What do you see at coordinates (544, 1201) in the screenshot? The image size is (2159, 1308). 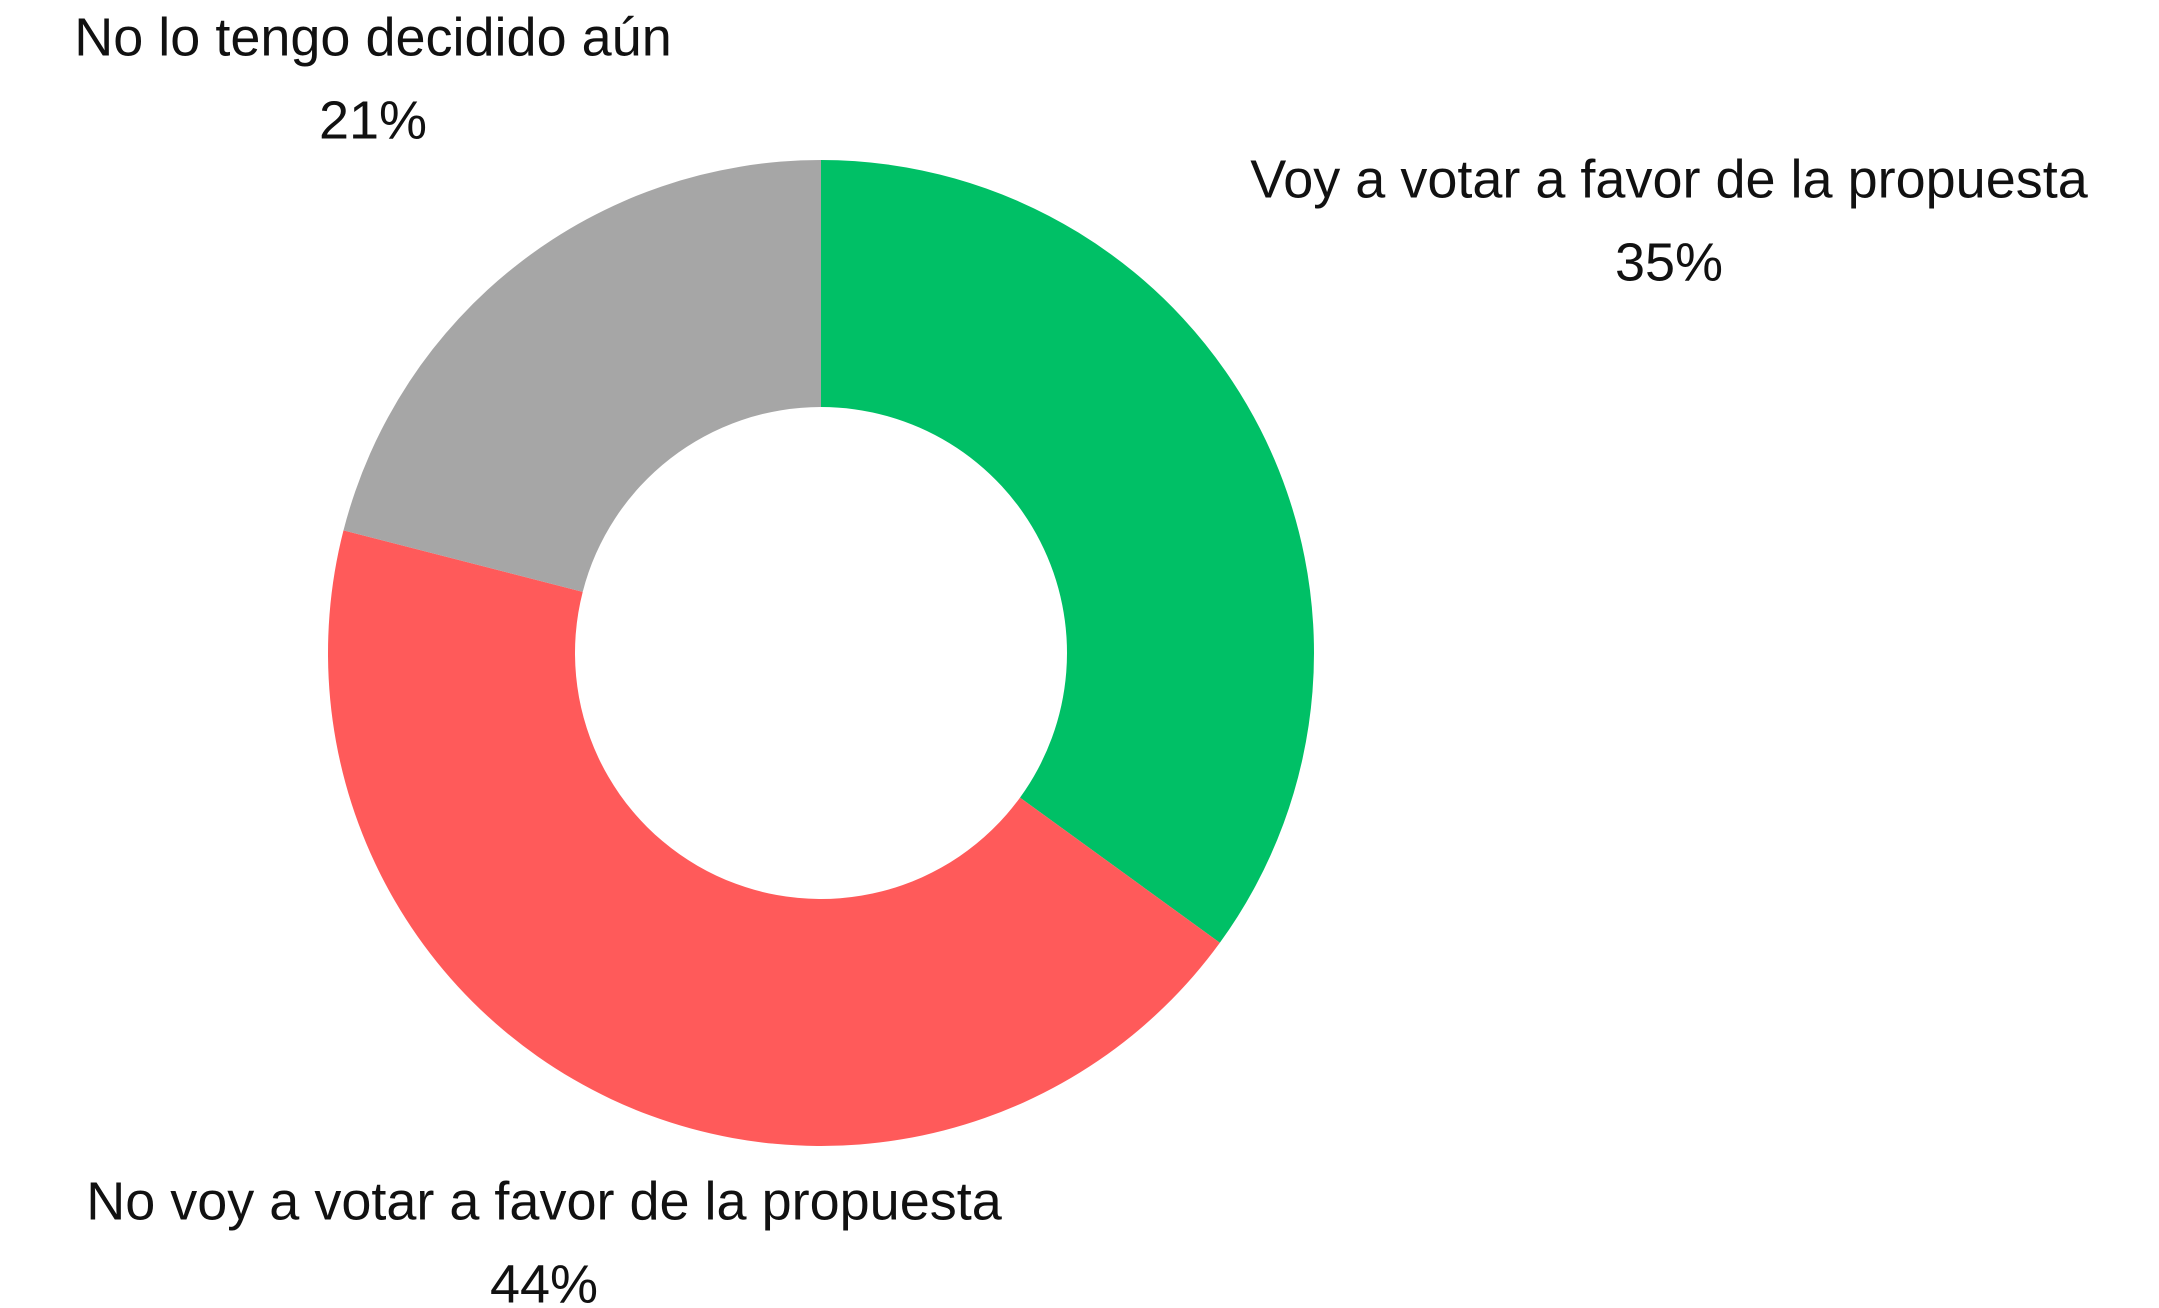 I see `slice-label: No voy a votar a favor de la propuesta` at bounding box center [544, 1201].